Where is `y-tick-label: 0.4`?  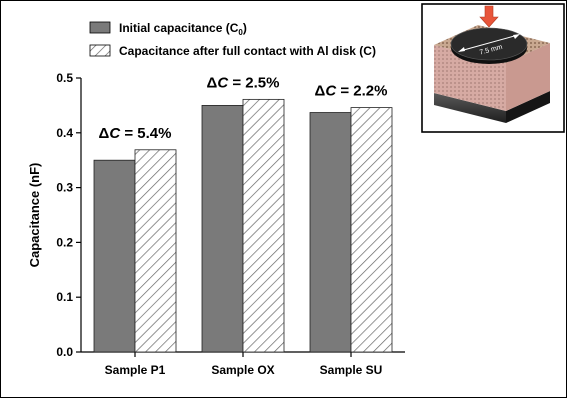
y-tick-label: 0.4 is located at coordinates (64, 133).